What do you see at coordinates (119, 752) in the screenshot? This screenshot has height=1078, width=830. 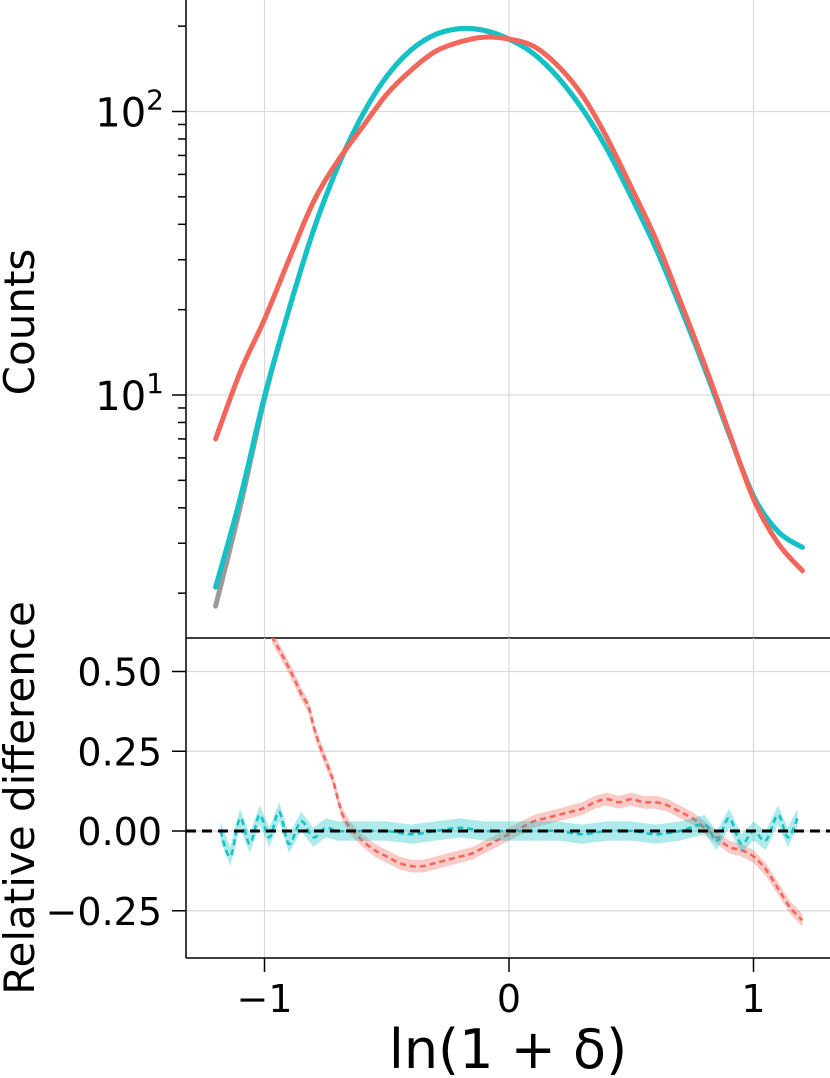 I see `bottom-y-tick-label: 0.25` at bounding box center [119, 752].